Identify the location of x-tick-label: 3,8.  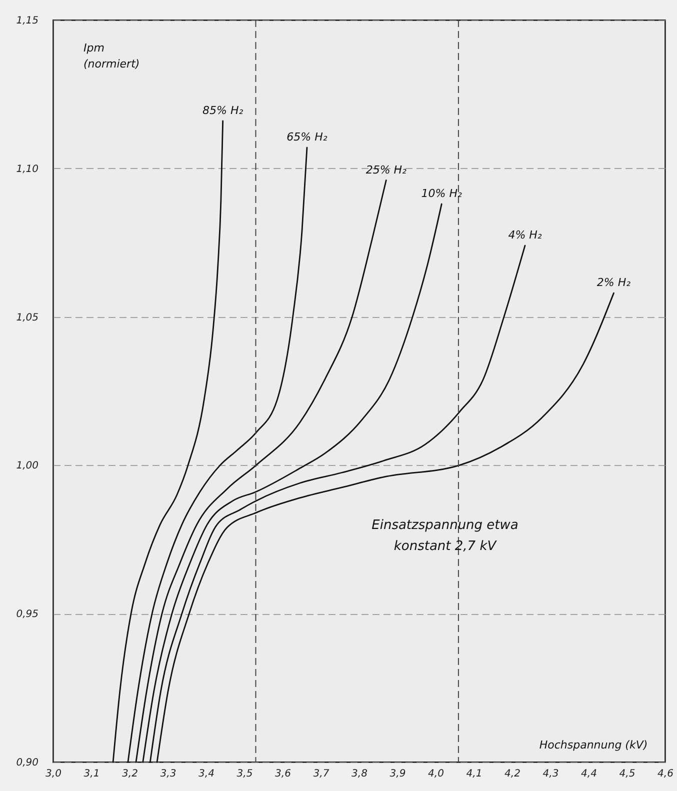
(360, 774).